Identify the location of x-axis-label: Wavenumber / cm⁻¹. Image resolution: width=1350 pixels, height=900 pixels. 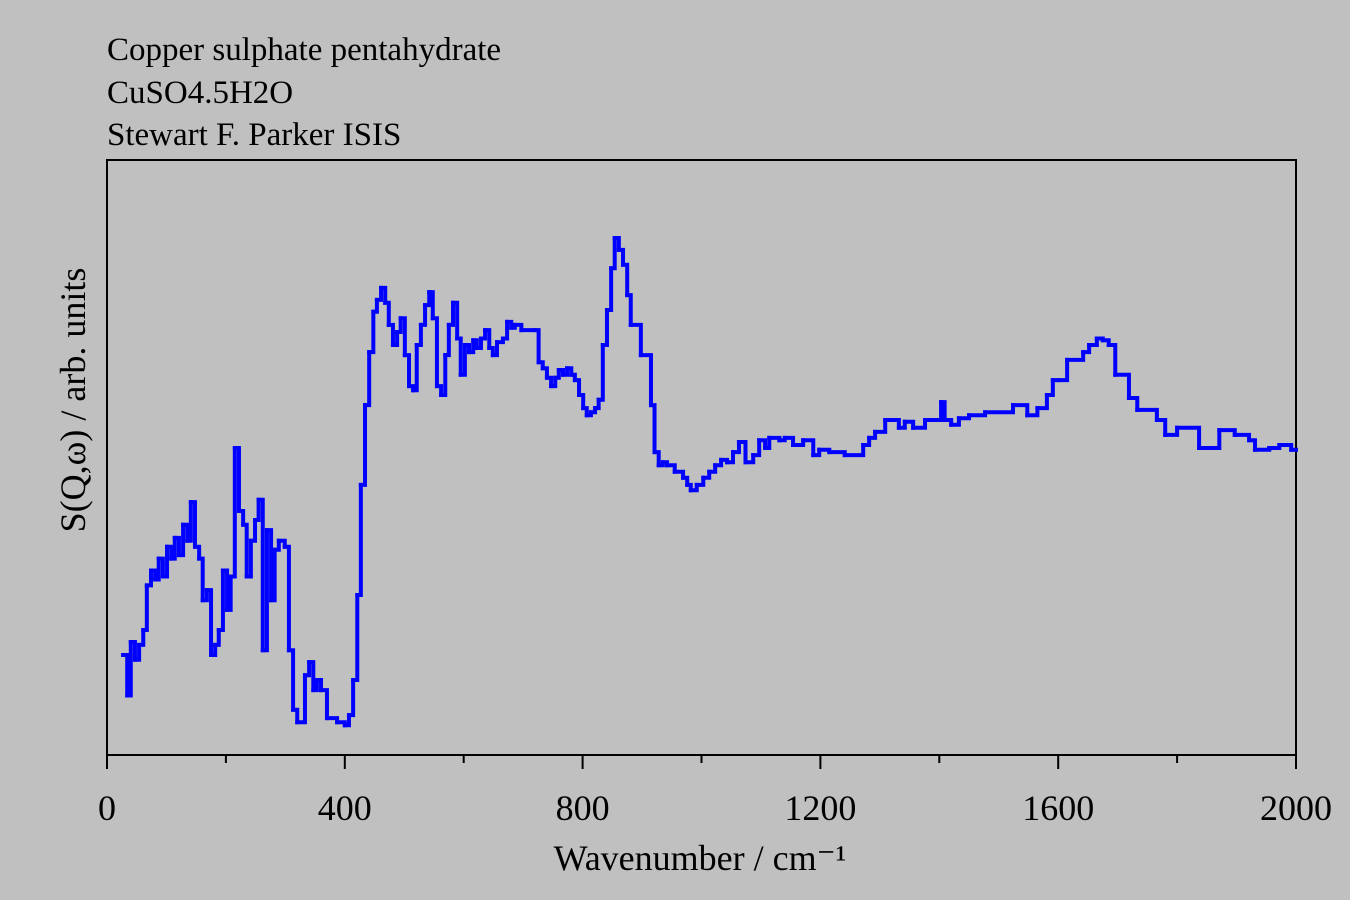
(700, 858).